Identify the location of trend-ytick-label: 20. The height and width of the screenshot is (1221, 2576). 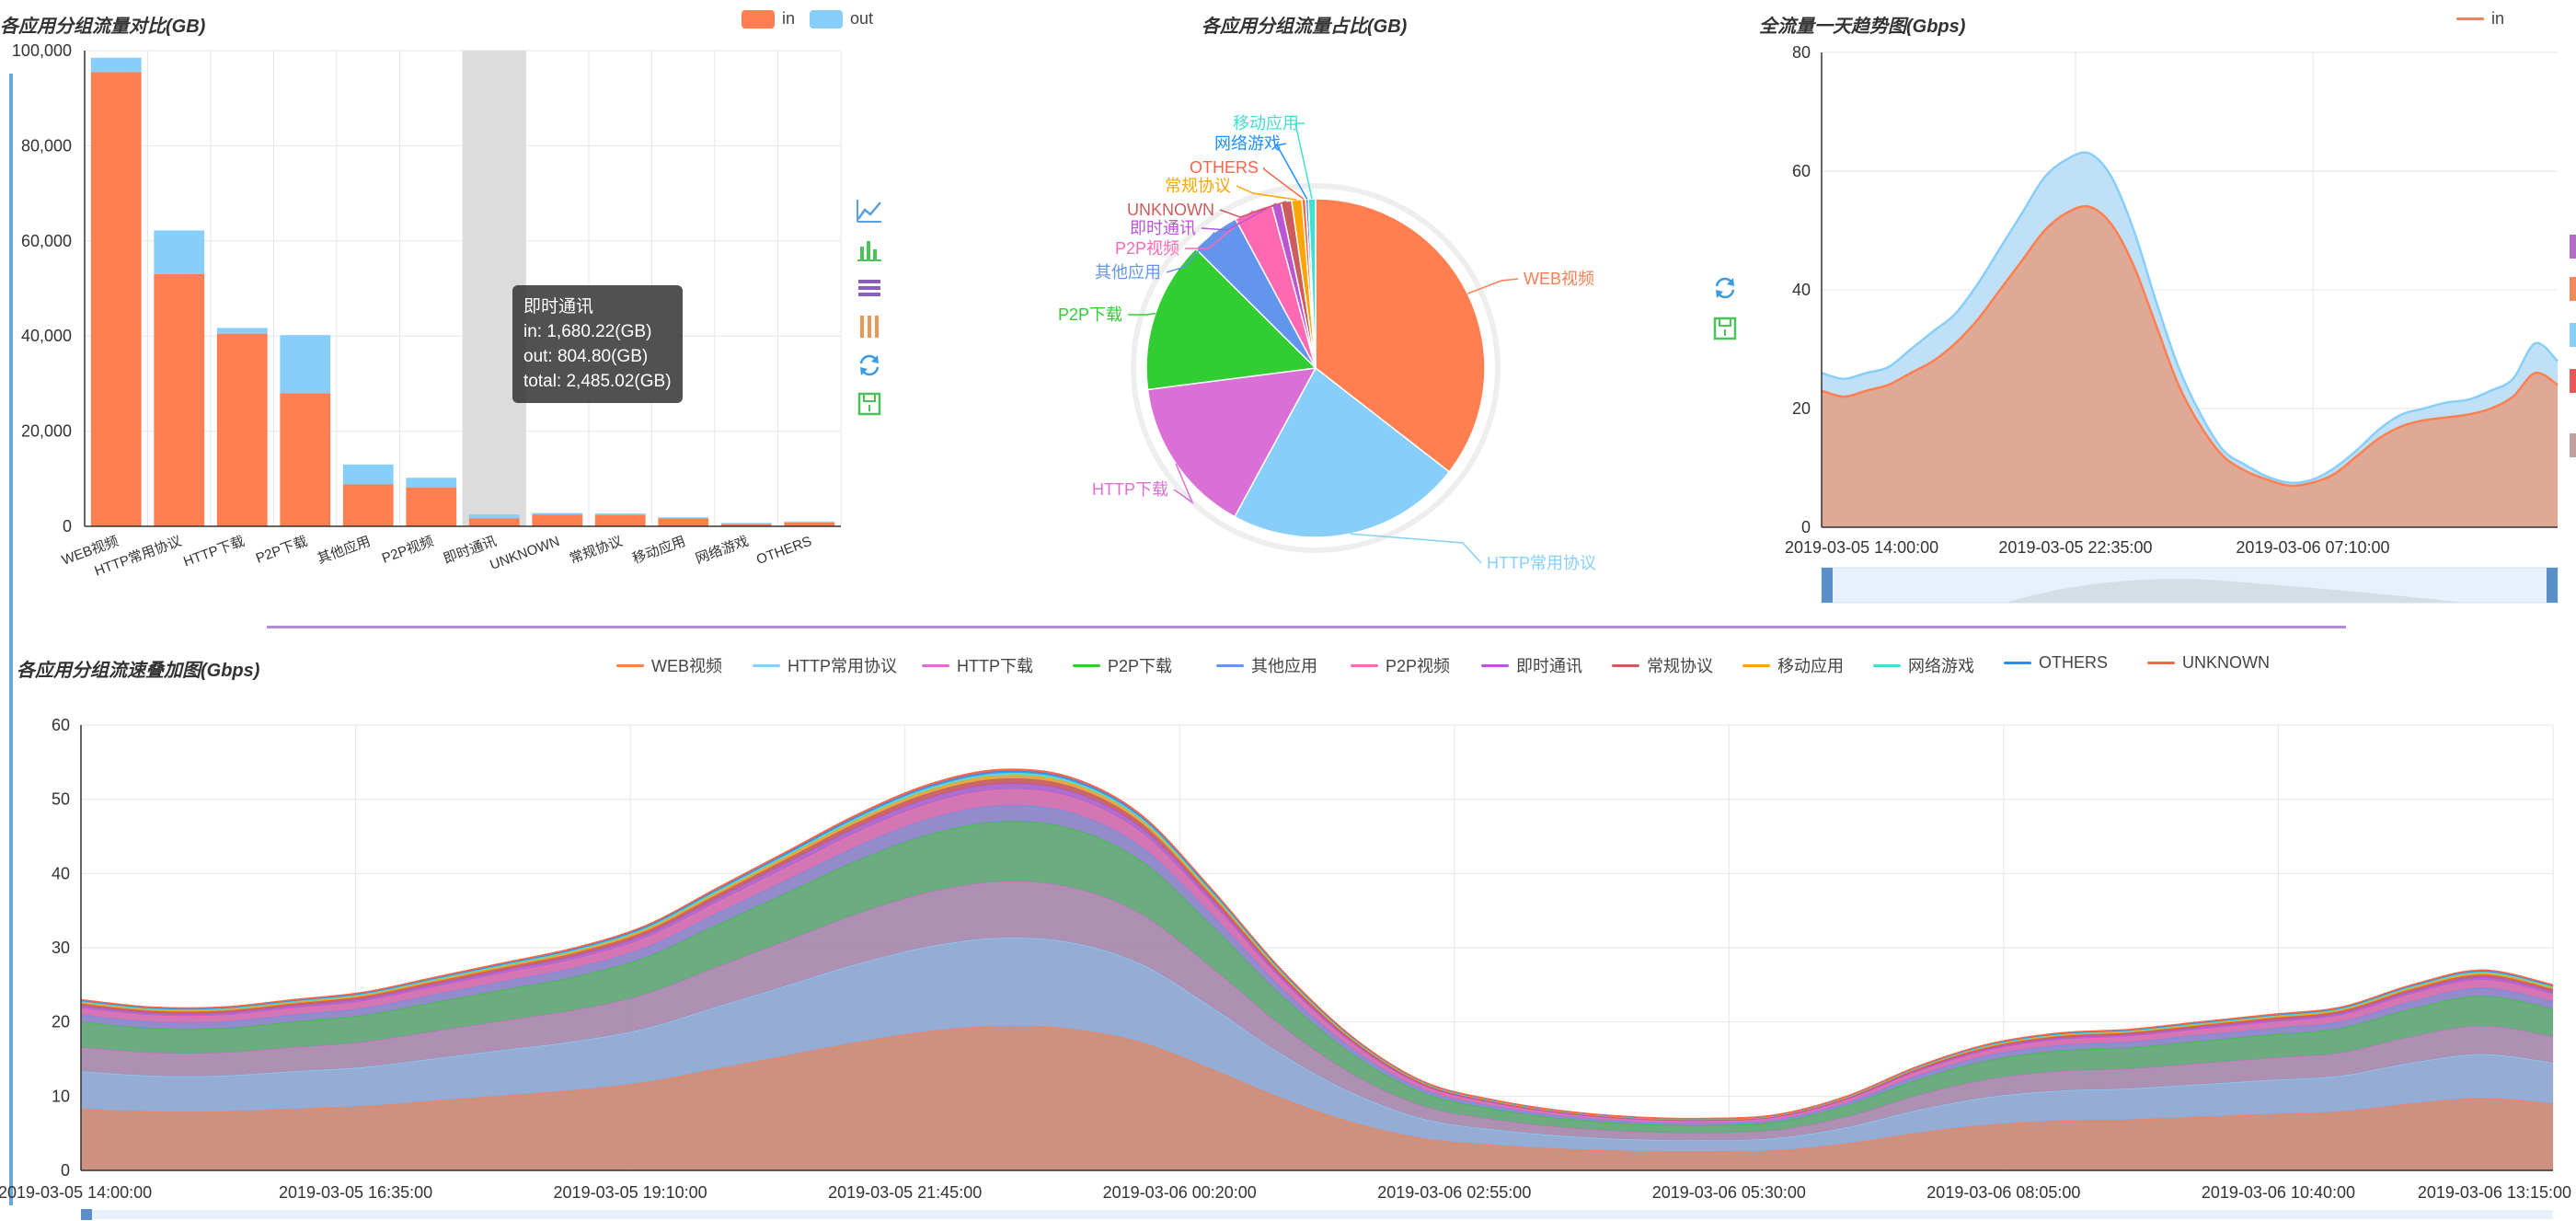
(1801, 408).